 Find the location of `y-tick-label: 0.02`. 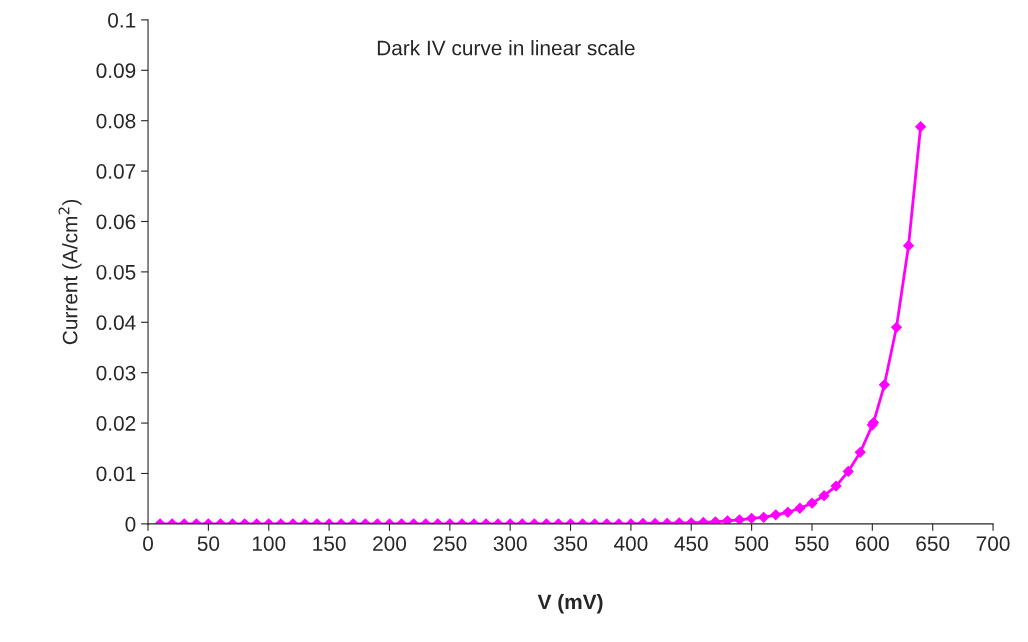

y-tick-label: 0.02 is located at coordinates (116, 423).